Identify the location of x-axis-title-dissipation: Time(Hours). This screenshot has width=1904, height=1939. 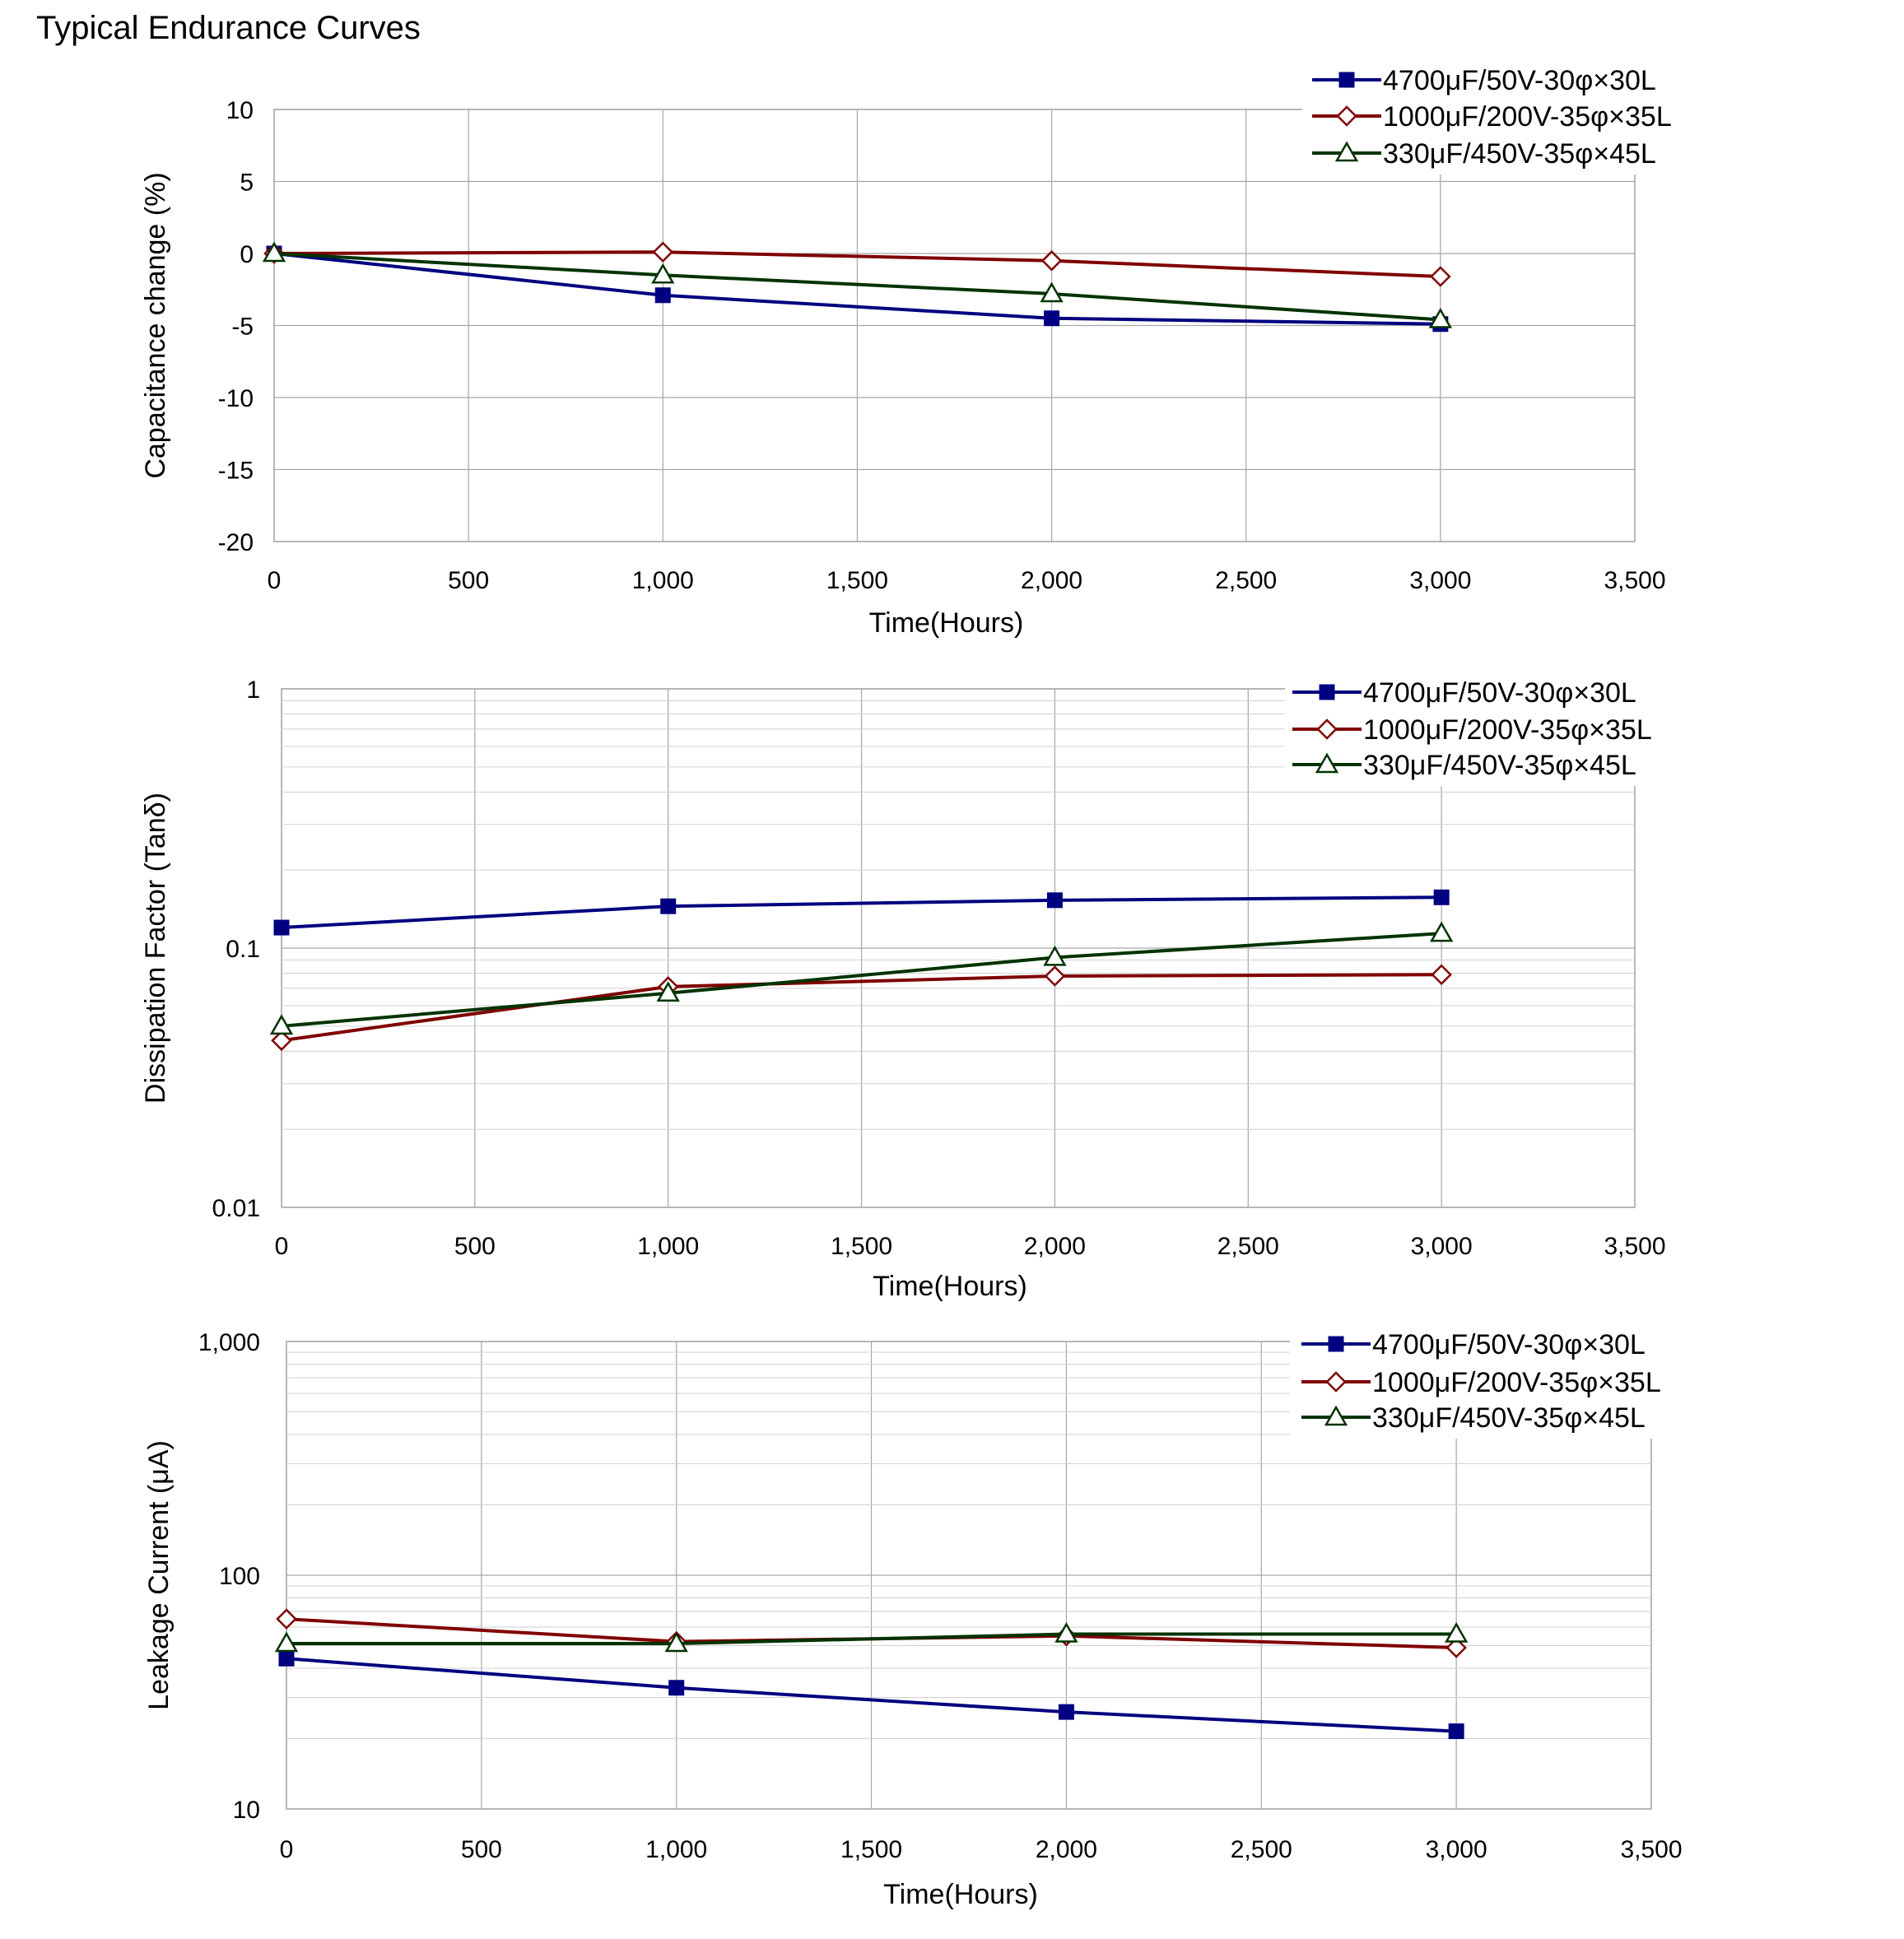
(950, 1287).